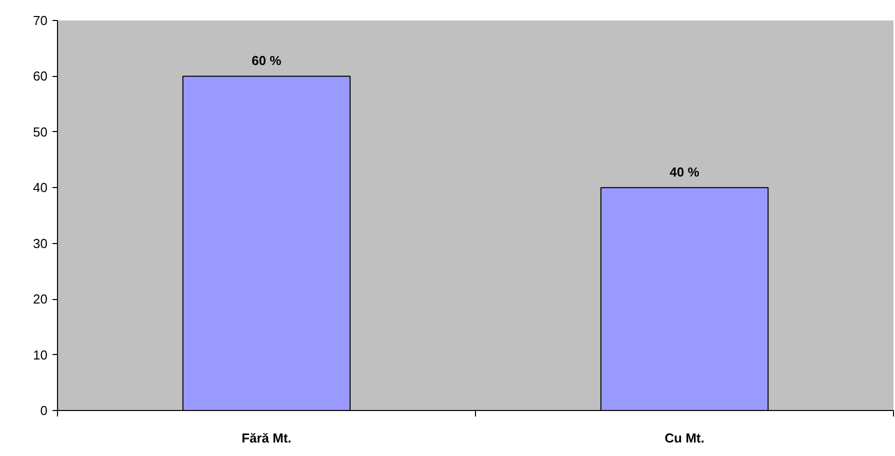  Describe the element at coordinates (40, 299) in the screenshot. I see `y-tick-label: 20` at that location.